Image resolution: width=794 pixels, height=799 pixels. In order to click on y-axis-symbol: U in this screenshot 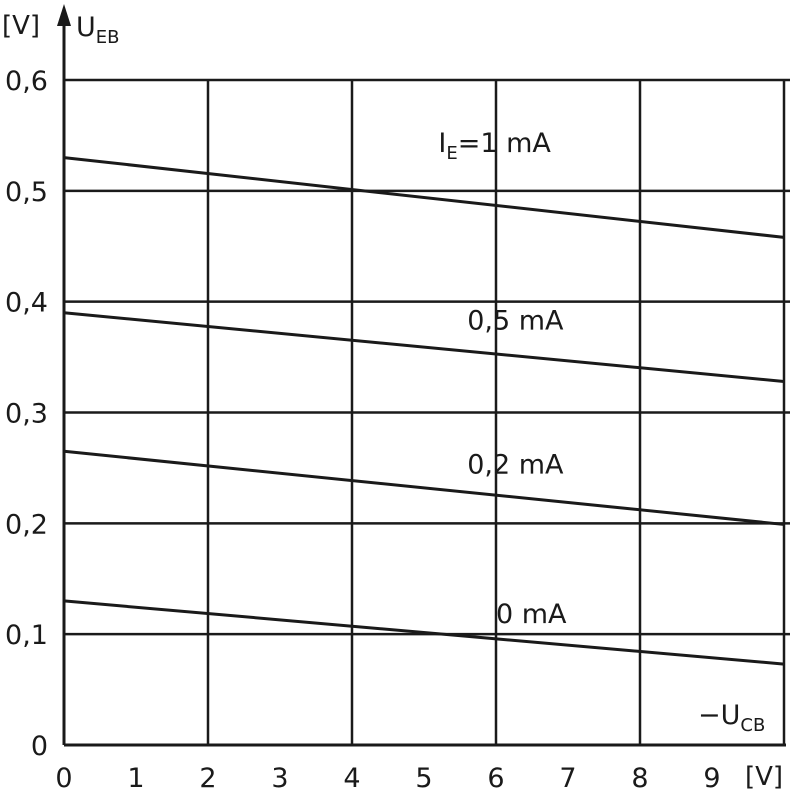, I will do `click(86, 27)`.